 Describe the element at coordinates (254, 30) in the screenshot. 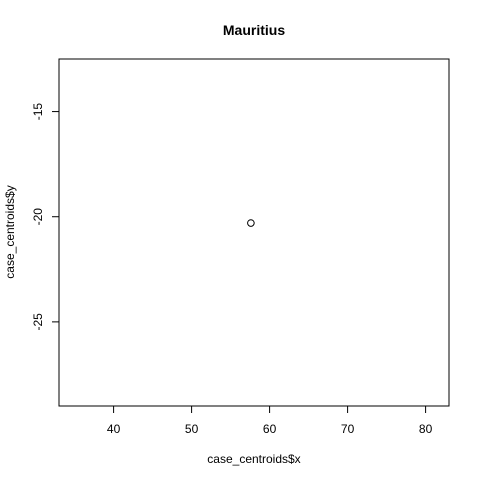

I see `chart-title: Mauritius` at that location.